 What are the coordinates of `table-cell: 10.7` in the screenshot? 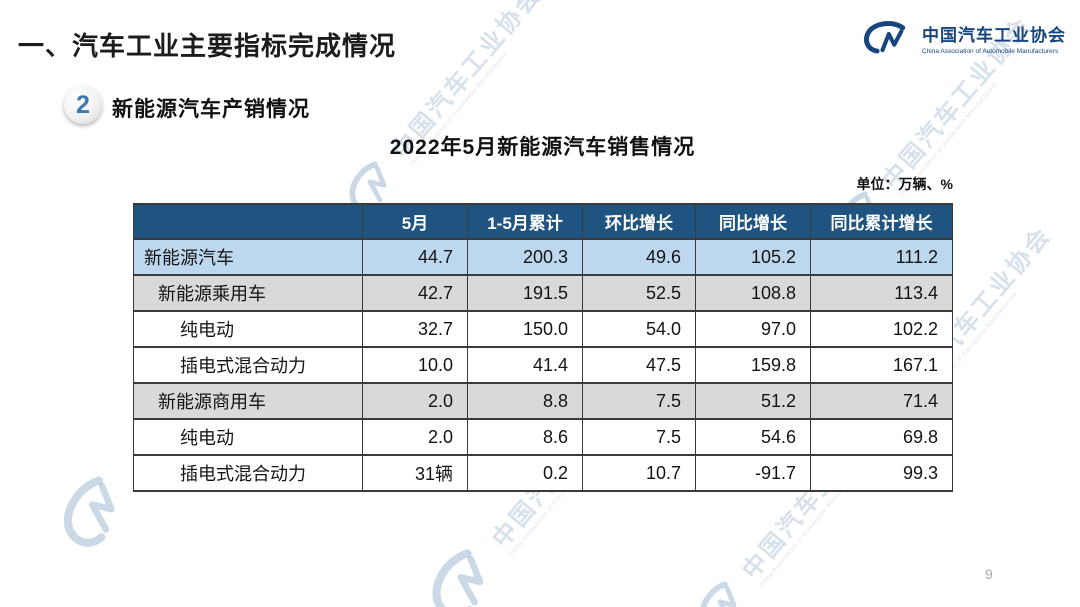 It's located at (639, 473).